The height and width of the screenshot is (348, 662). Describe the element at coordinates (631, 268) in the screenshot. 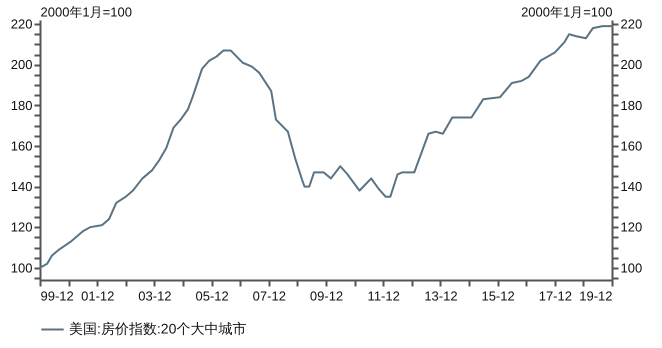

I see `y2-tick-label: 100` at that location.